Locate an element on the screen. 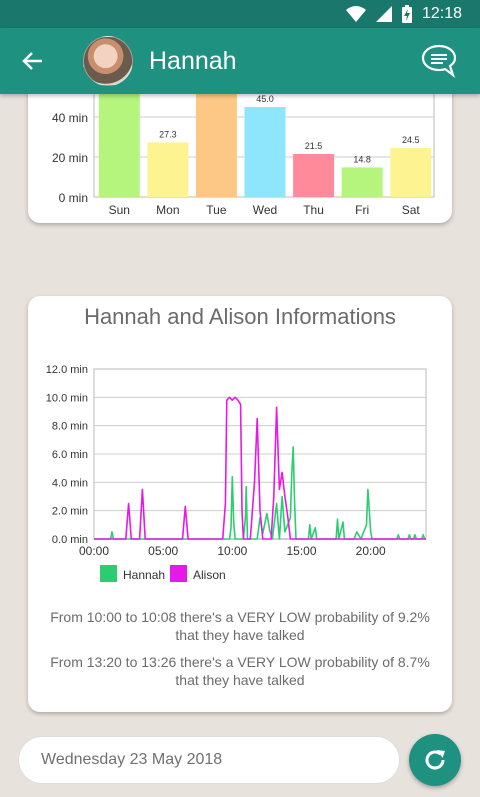  y-tick-label: 20 min is located at coordinates (70, 158).